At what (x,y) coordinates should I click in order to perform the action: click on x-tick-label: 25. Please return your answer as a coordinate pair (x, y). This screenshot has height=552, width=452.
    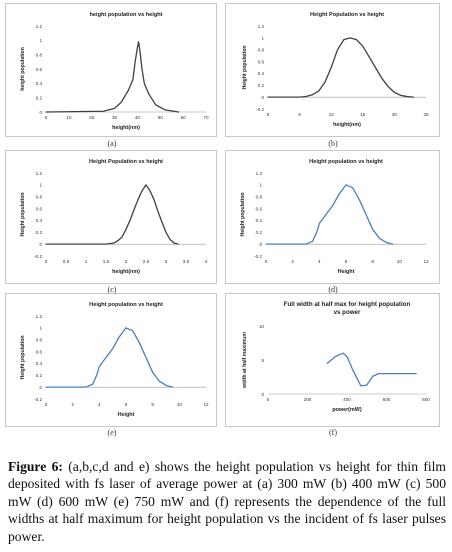
    Looking at the image, I should click on (426, 114).